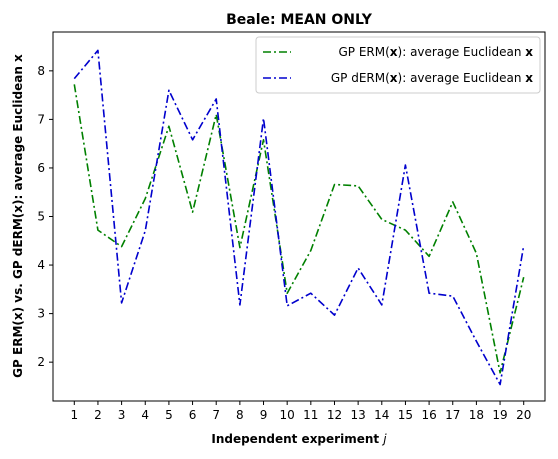 The height and width of the screenshot is (459, 558). I want to click on x-tick-label: 2, so click(98, 415).